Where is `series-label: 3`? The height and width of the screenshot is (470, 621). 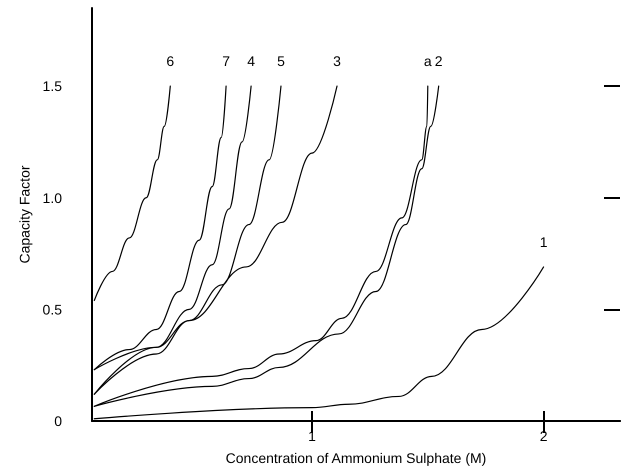 series-label: 3 is located at coordinates (337, 61).